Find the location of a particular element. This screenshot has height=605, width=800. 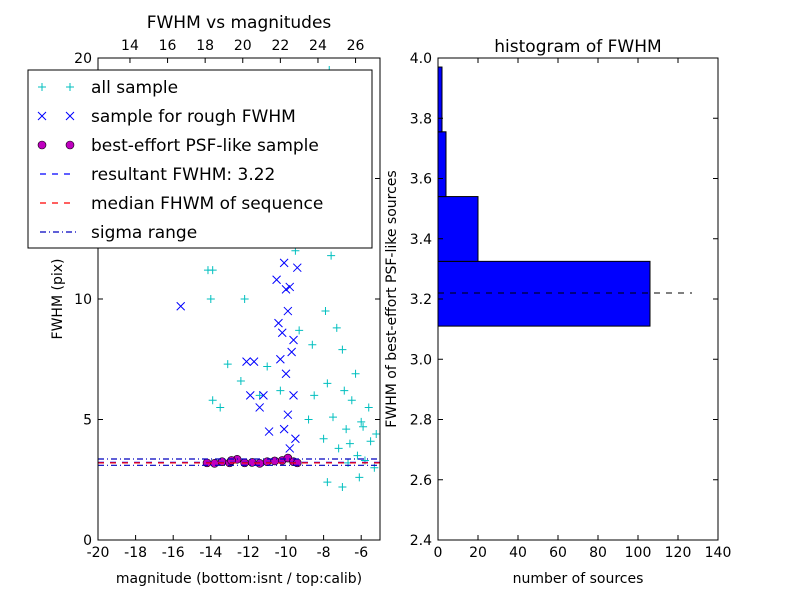

legend-label: median FHWM of sequence is located at coordinates (207, 204).